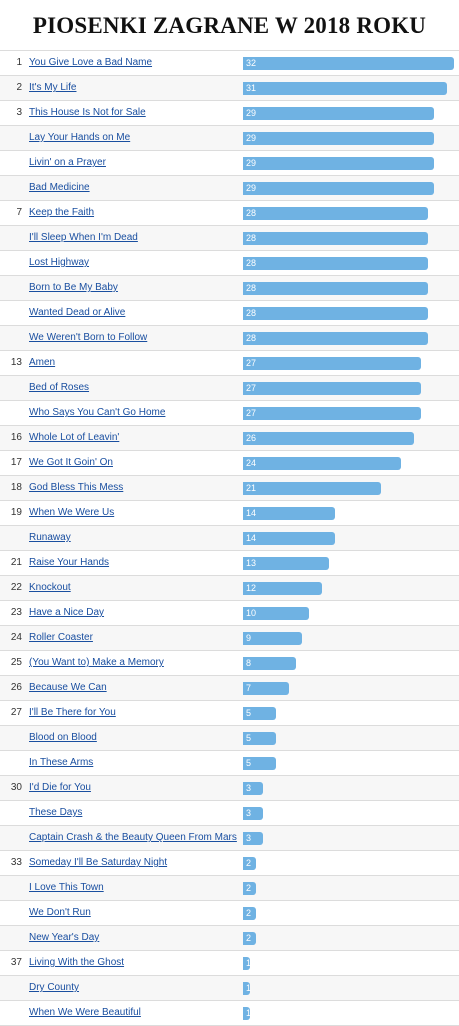  What do you see at coordinates (229, 338) in the screenshot?
I see `table-row: We Weren't Born to Follow 28` at bounding box center [229, 338].